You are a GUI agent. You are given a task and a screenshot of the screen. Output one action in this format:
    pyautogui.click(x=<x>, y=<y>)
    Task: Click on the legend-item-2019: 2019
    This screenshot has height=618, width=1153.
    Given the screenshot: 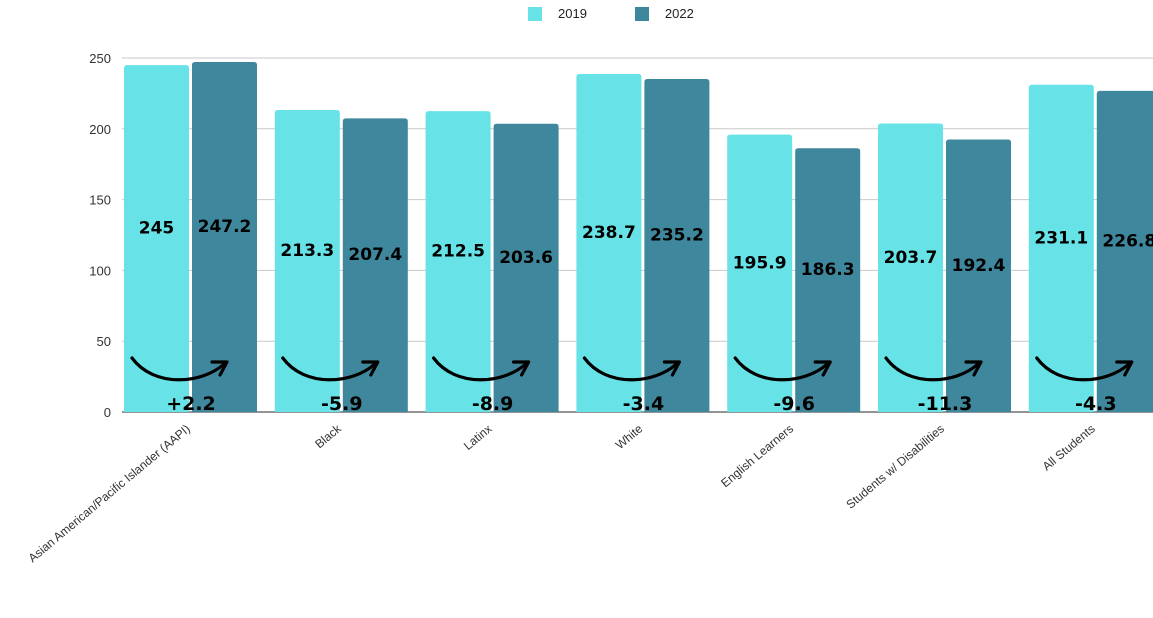 What is the action you would take?
    pyautogui.click(x=557, y=13)
    